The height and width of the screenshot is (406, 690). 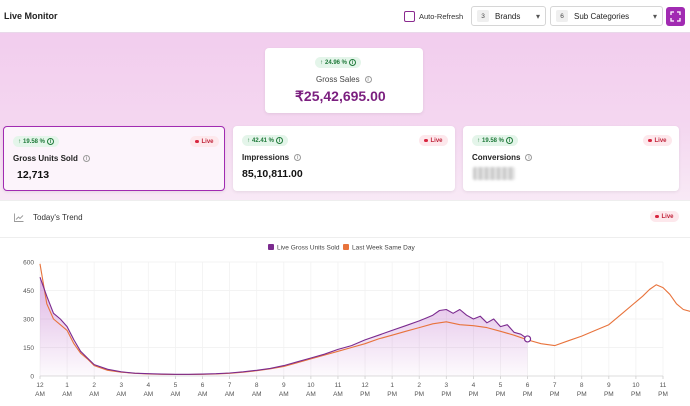 What do you see at coordinates (409, 16) in the screenshot?
I see `auto-refresh-checkbox` at bounding box center [409, 16].